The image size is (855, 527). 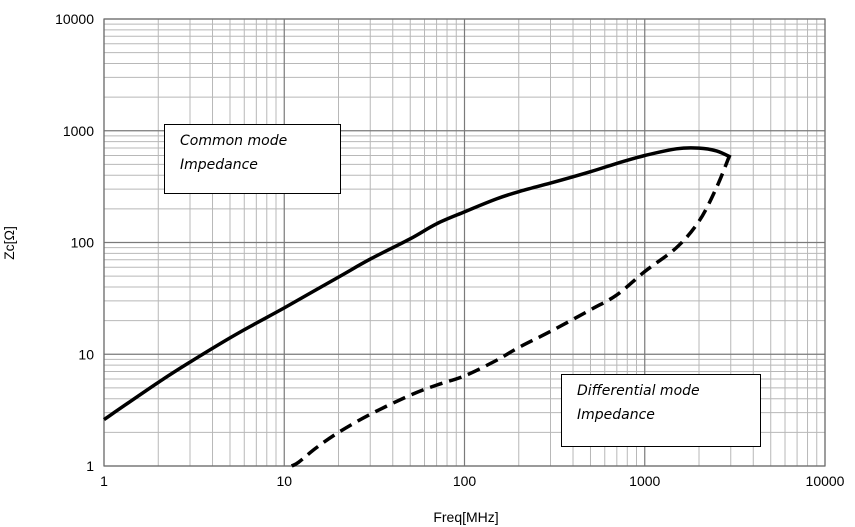 What do you see at coordinates (644, 481) in the screenshot?
I see `x-tick-label: 1000` at bounding box center [644, 481].